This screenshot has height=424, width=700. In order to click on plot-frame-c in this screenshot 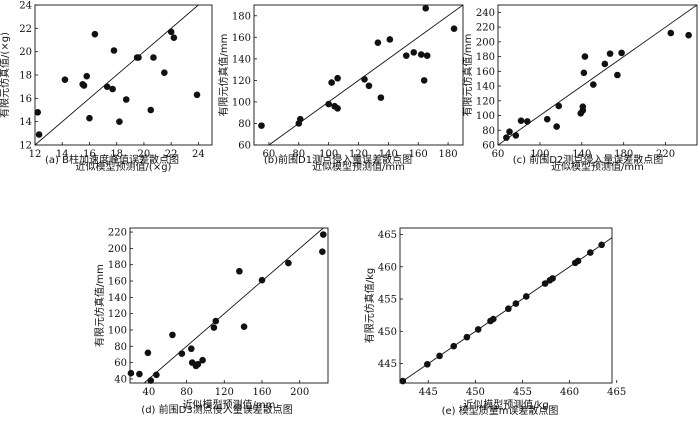, I will do `click(597, 75)`.